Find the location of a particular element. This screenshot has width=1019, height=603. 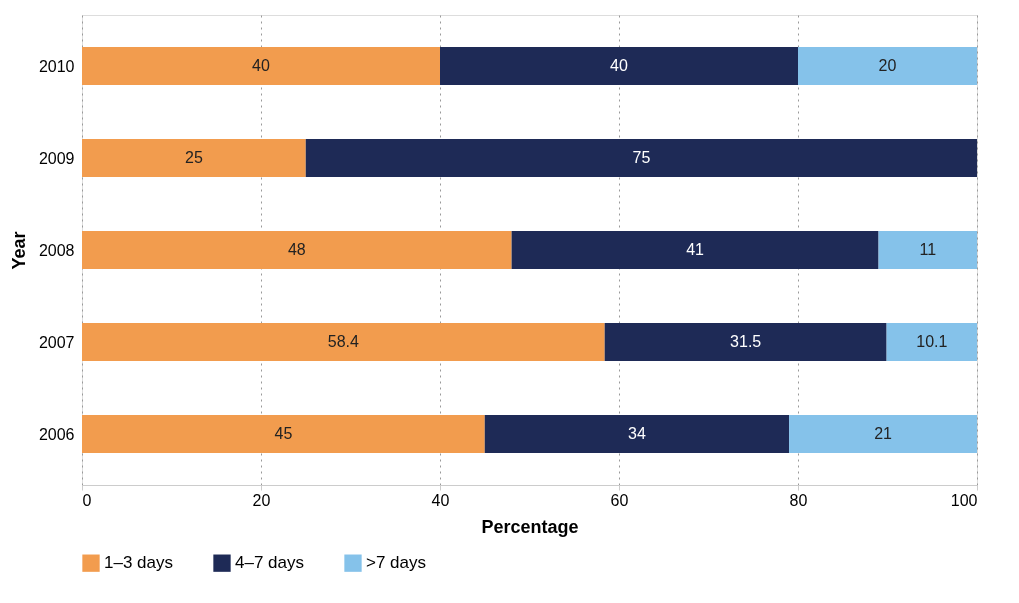

x-tick-label: 0 is located at coordinates (87, 500).